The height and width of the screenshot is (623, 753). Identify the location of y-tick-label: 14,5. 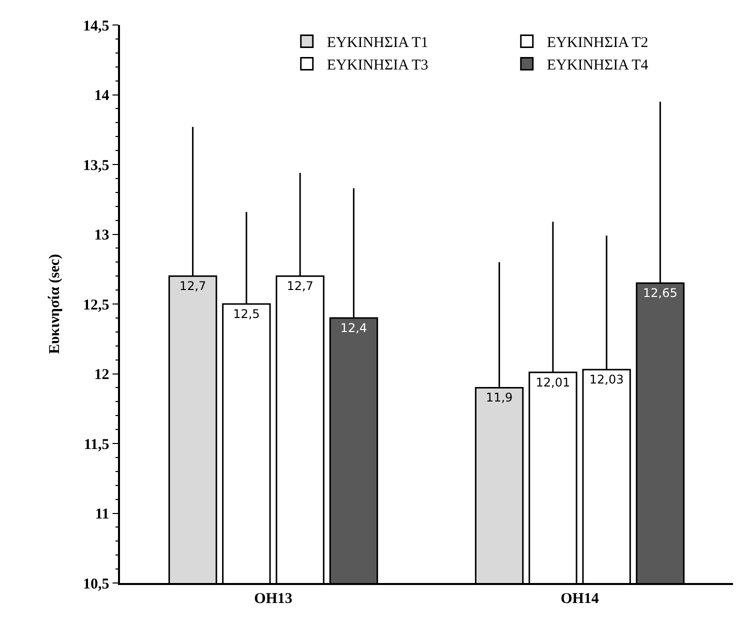
(96, 26).